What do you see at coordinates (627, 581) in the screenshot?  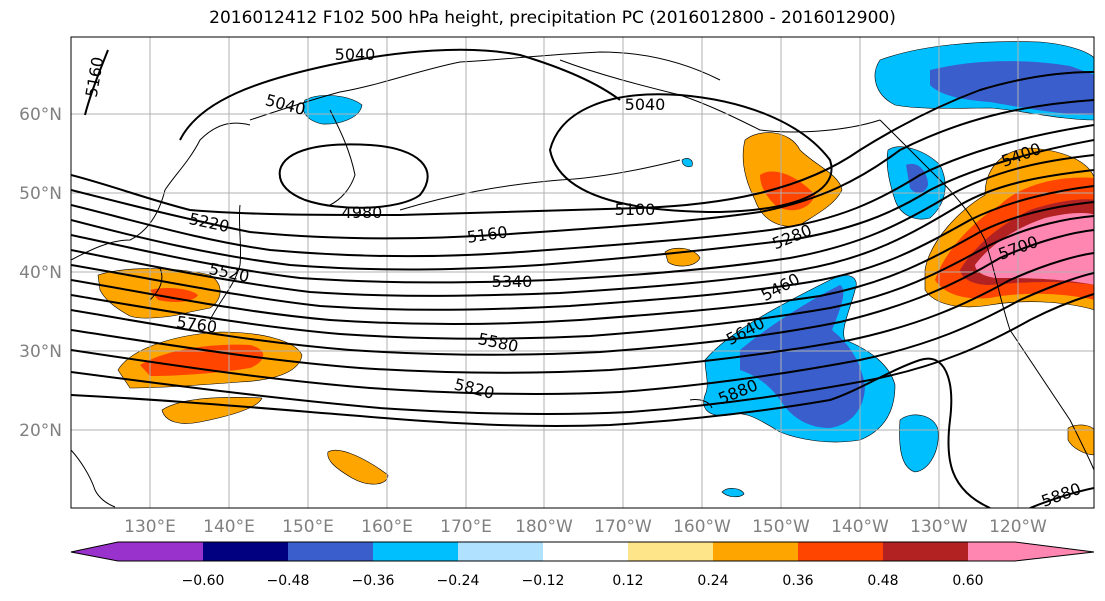 I see `colorbar-tick-label: 0.12` at bounding box center [627, 581].